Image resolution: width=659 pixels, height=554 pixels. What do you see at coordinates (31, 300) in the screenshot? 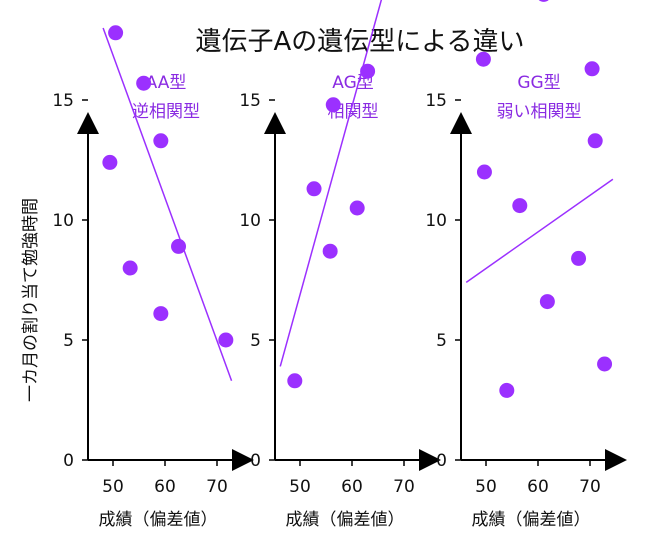
I see `y-axis-label: 一カ月の割り当て勉強時間` at bounding box center [31, 300].